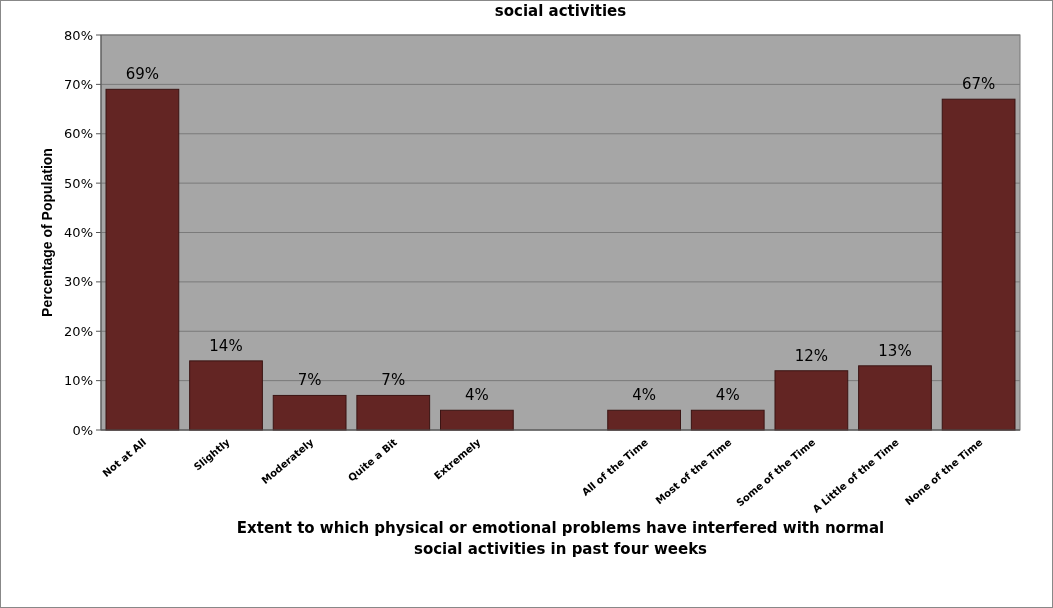 The image size is (1053, 608). I want to click on y-tick-label: 60%, so click(78, 134).